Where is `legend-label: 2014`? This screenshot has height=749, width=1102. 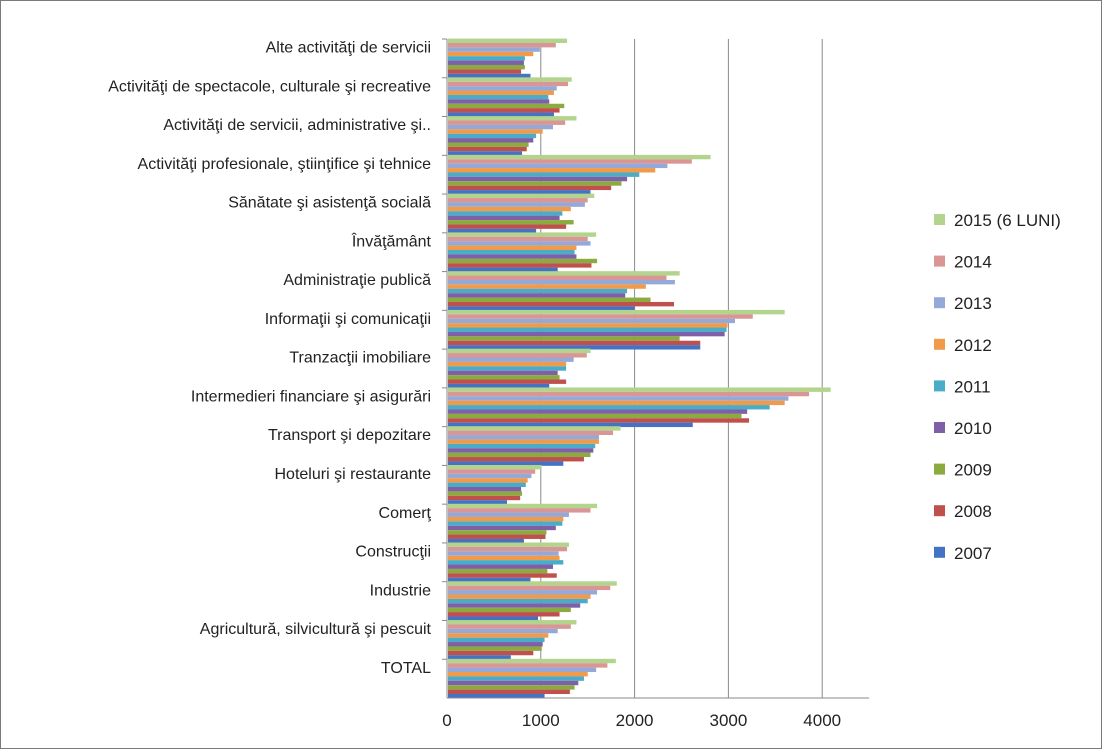 legend-label: 2014 is located at coordinates (973, 262).